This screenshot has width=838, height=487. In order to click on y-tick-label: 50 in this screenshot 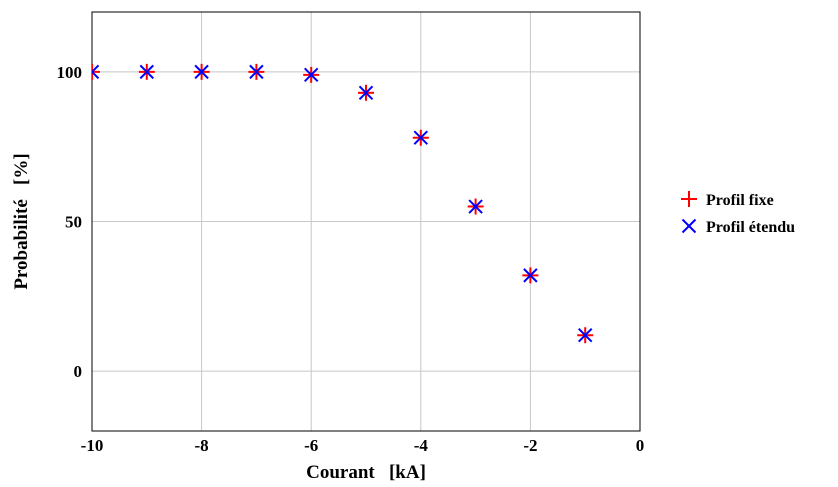, I will do `click(73, 222)`.